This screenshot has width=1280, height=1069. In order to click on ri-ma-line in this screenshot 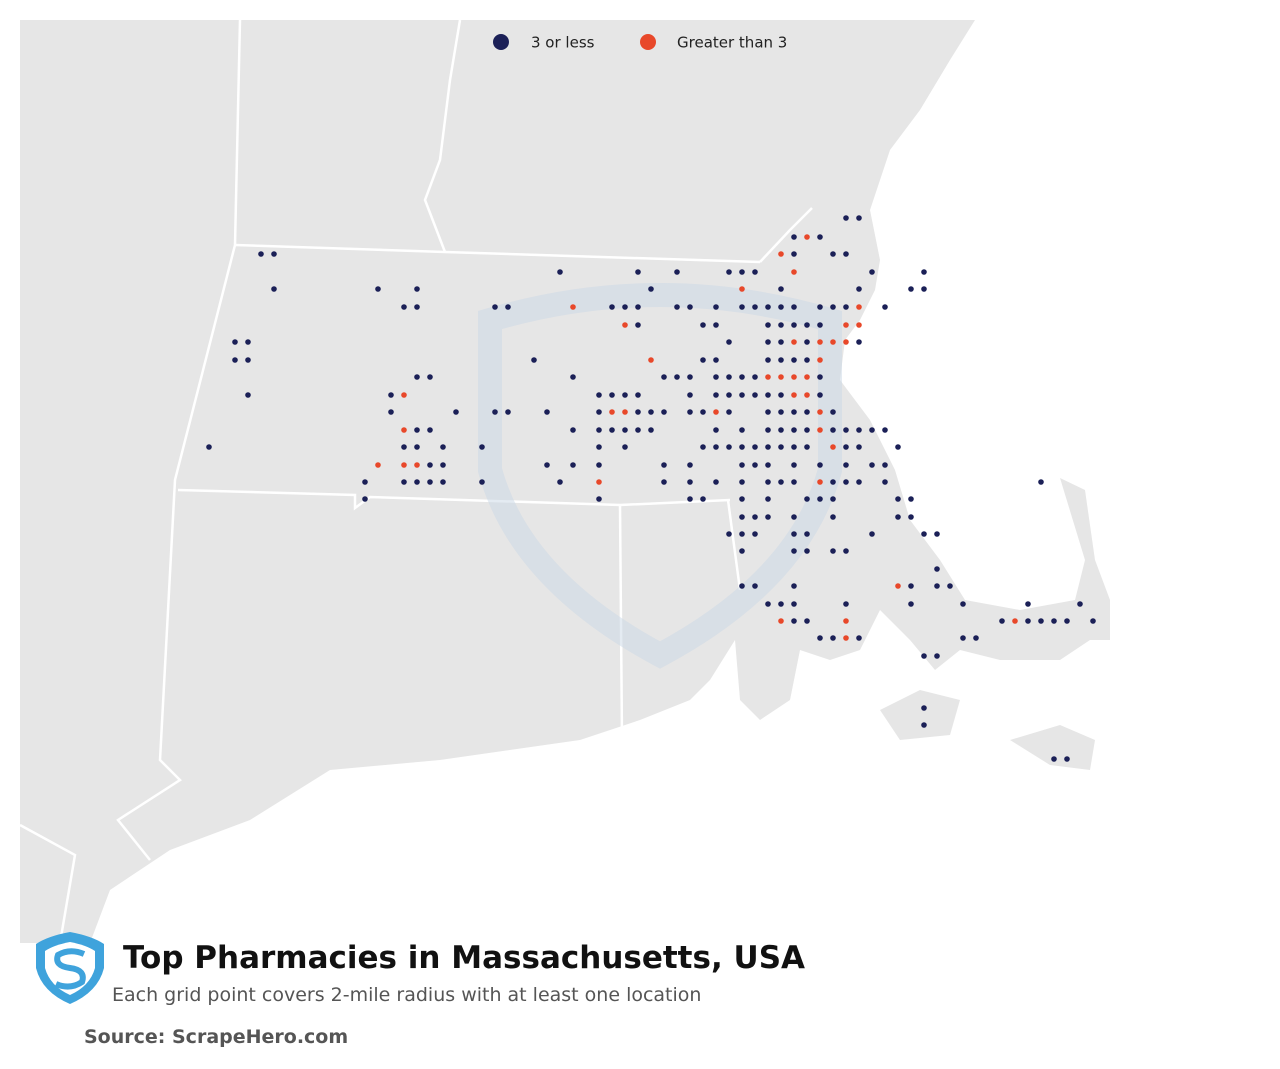, I will do `click(734, 545)`.